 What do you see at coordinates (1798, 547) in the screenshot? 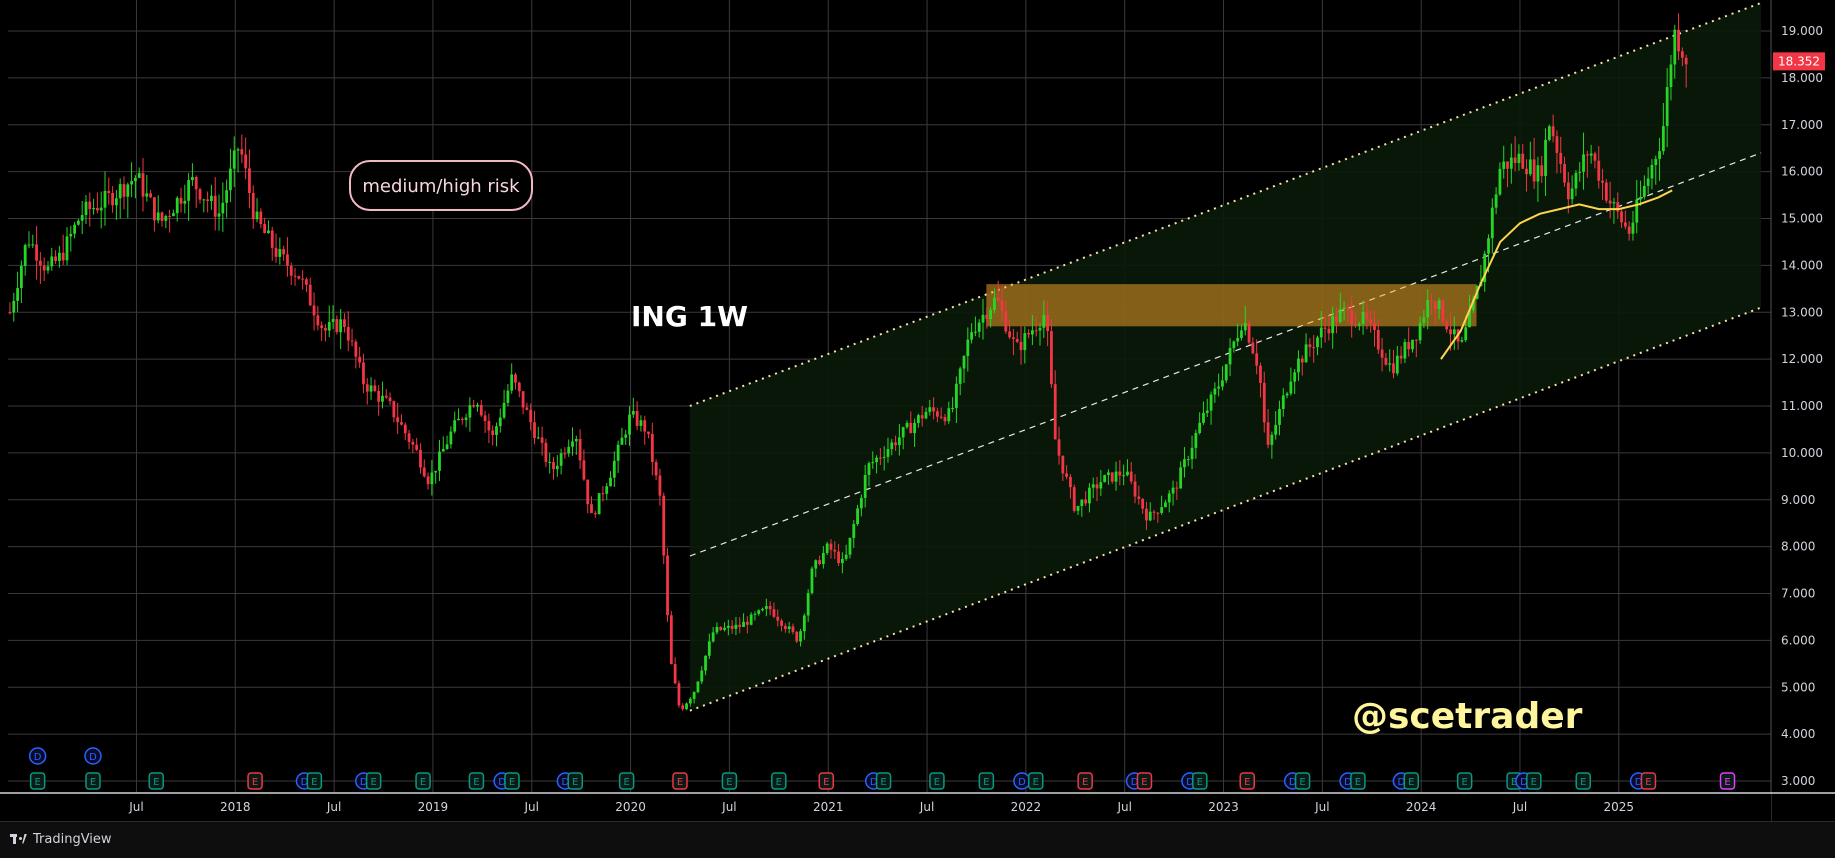
I see `price-tick-label: 8.000` at bounding box center [1798, 547].